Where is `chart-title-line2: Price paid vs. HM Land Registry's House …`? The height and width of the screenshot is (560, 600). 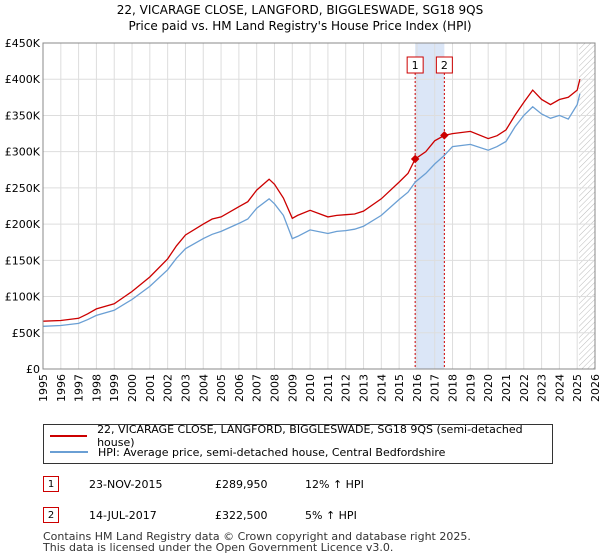 chart-title-line2: Price paid vs. HM Land Registry's House … is located at coordinates (299, 26).